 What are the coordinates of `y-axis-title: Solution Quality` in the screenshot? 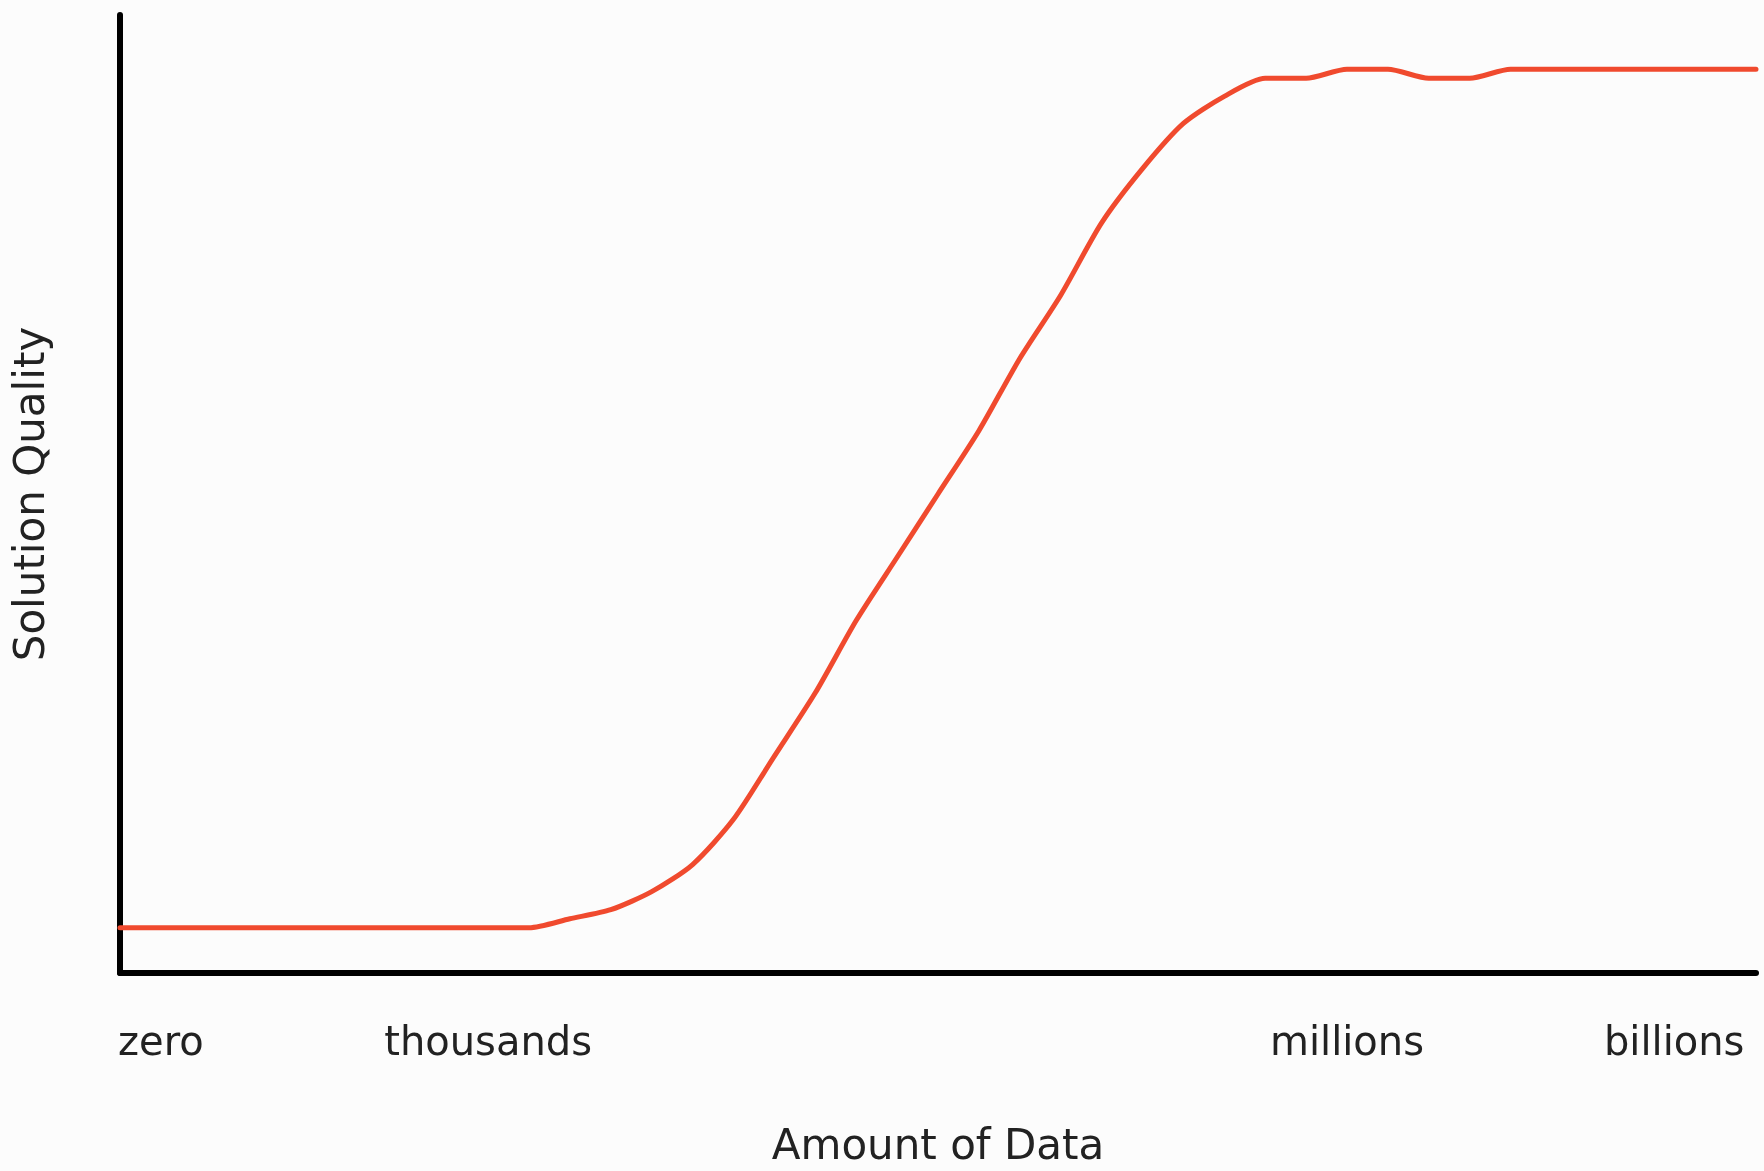 It's located at (29, 494).